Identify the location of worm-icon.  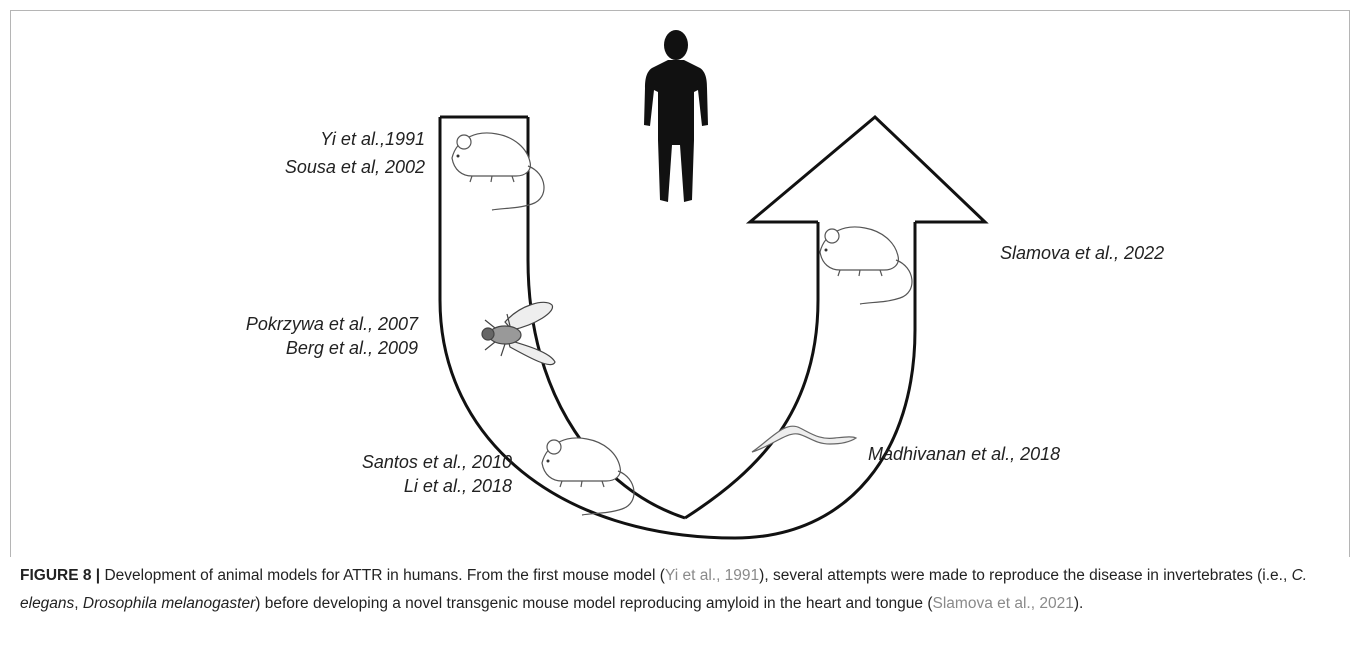
(804, 439).